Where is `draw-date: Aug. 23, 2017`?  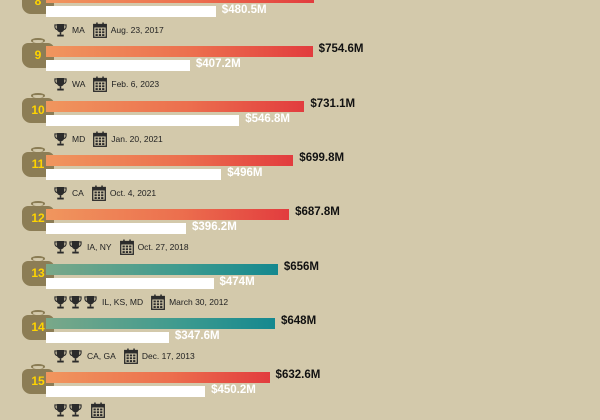
draw-date: Aug. 23, 2017 is located at coordinates (137, 30).